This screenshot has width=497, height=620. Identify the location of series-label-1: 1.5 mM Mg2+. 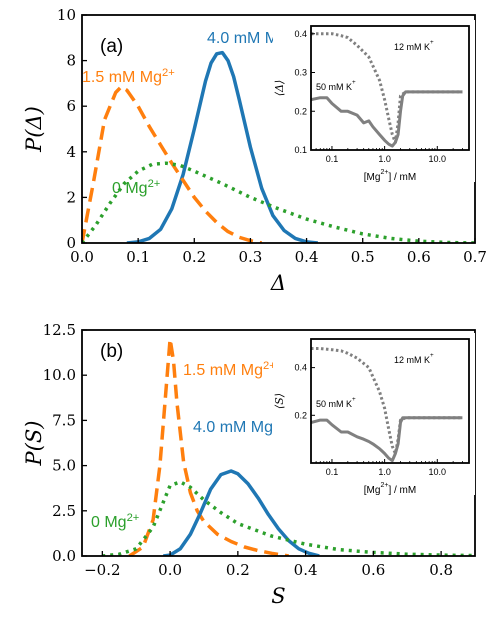
(128, 76).